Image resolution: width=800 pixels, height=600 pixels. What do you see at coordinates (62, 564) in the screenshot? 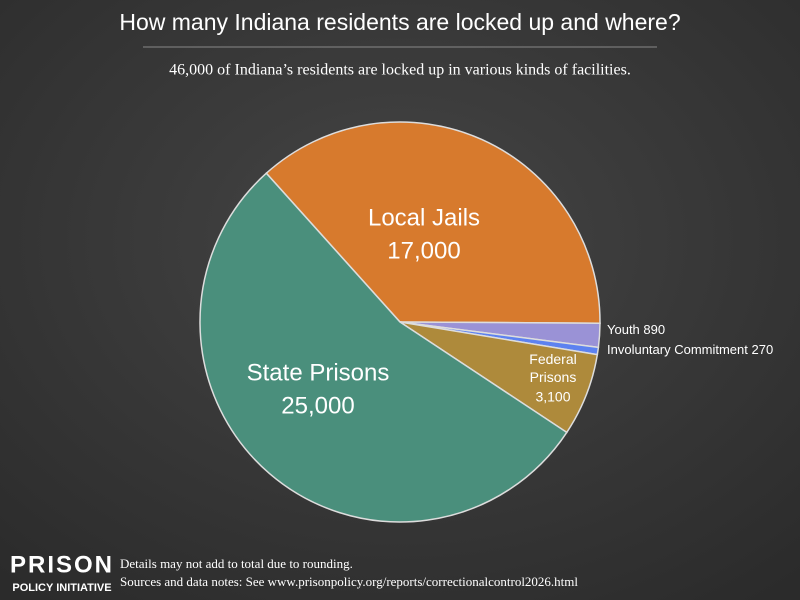
I see `logo-top: PRISON` at bounding box center [62, 564].